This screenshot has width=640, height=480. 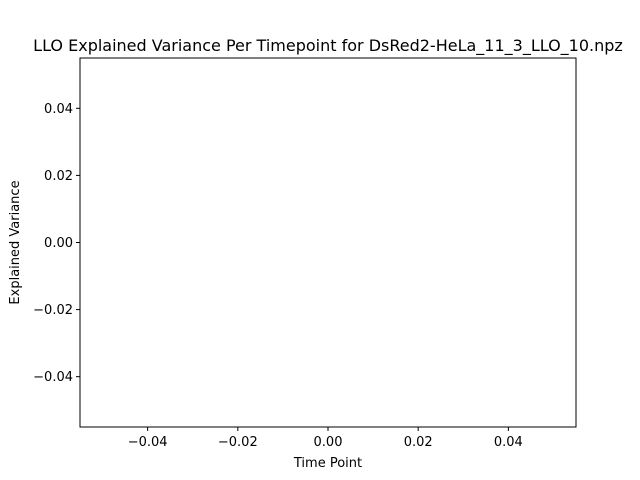 What do you see at coordinates (238, 442) in the screenshot?
I see `x-tick-label: −0.02` at bounding box center [238, 442].